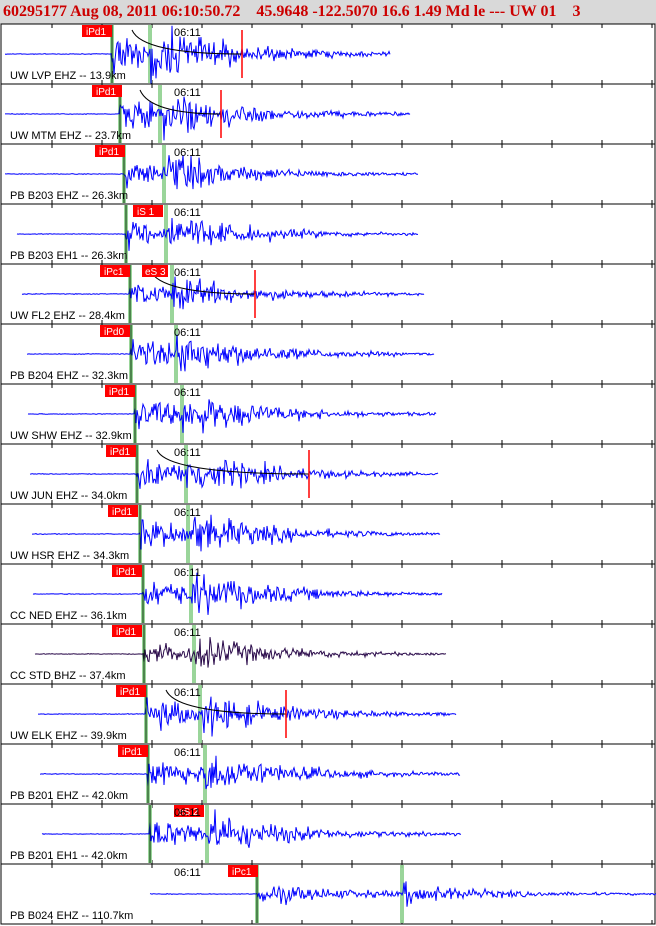 This screenshot has width=656, height=926. What do you see at coordinates (69, 196) in the screenshot?
I see `station-label: PB B203 EHZ -- 26.3km` at bounding box center [69, 196].